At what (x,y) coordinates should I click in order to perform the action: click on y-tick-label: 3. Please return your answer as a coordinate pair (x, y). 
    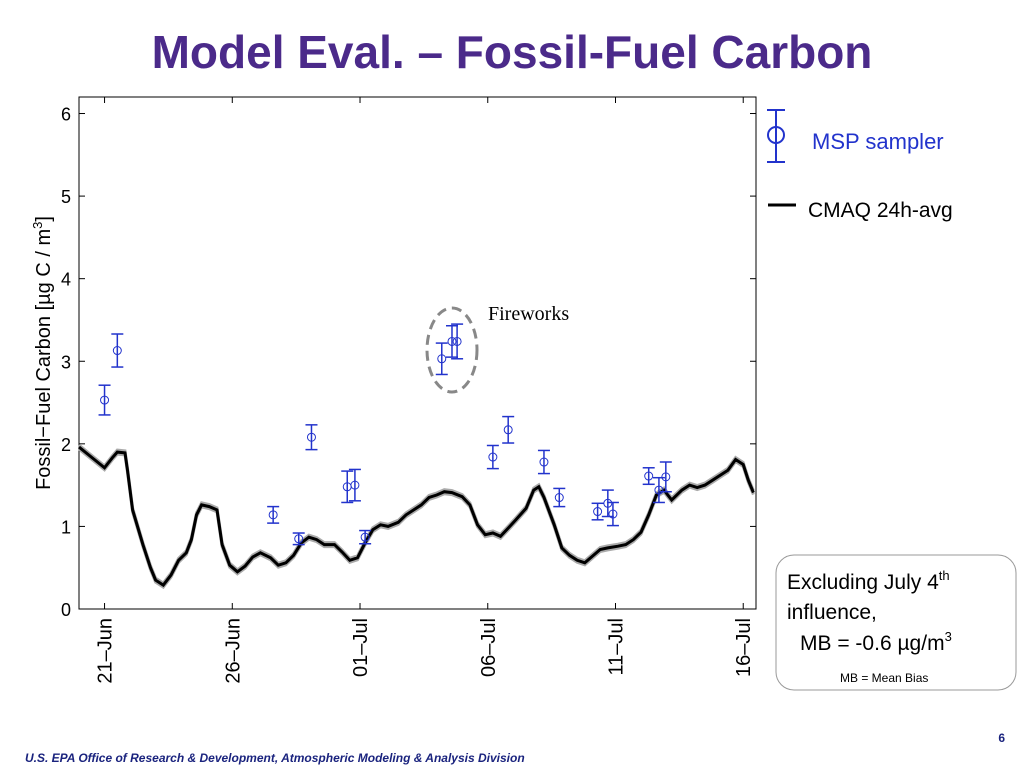
    Looking at the image, I should click on (66, 362).